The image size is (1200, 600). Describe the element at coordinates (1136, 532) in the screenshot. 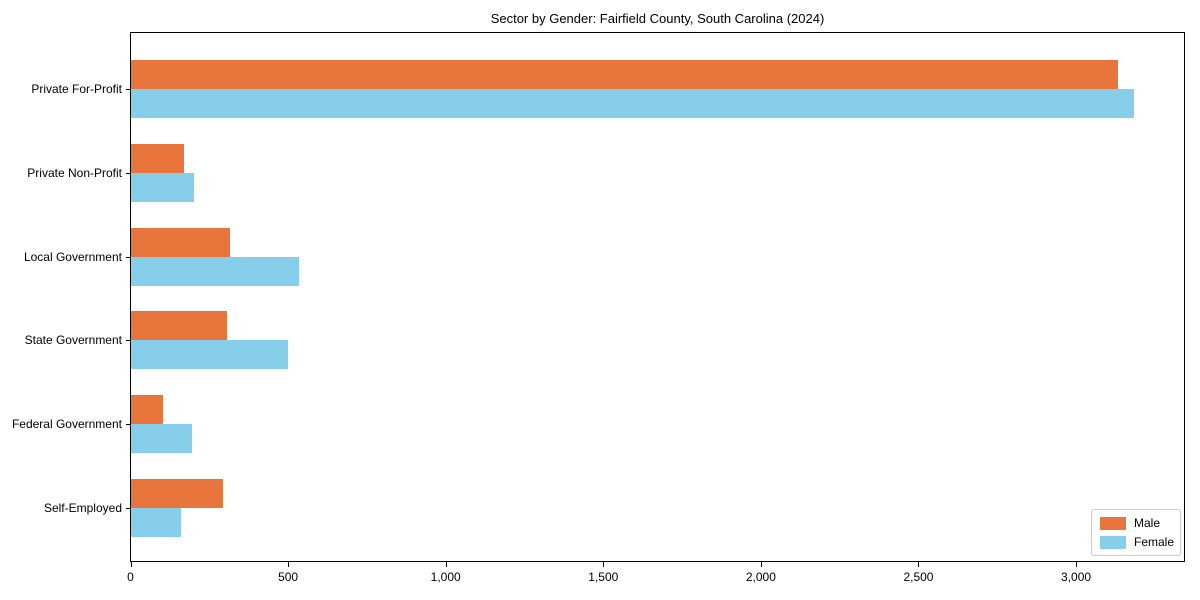

I see `legend: Male Female` at that location.